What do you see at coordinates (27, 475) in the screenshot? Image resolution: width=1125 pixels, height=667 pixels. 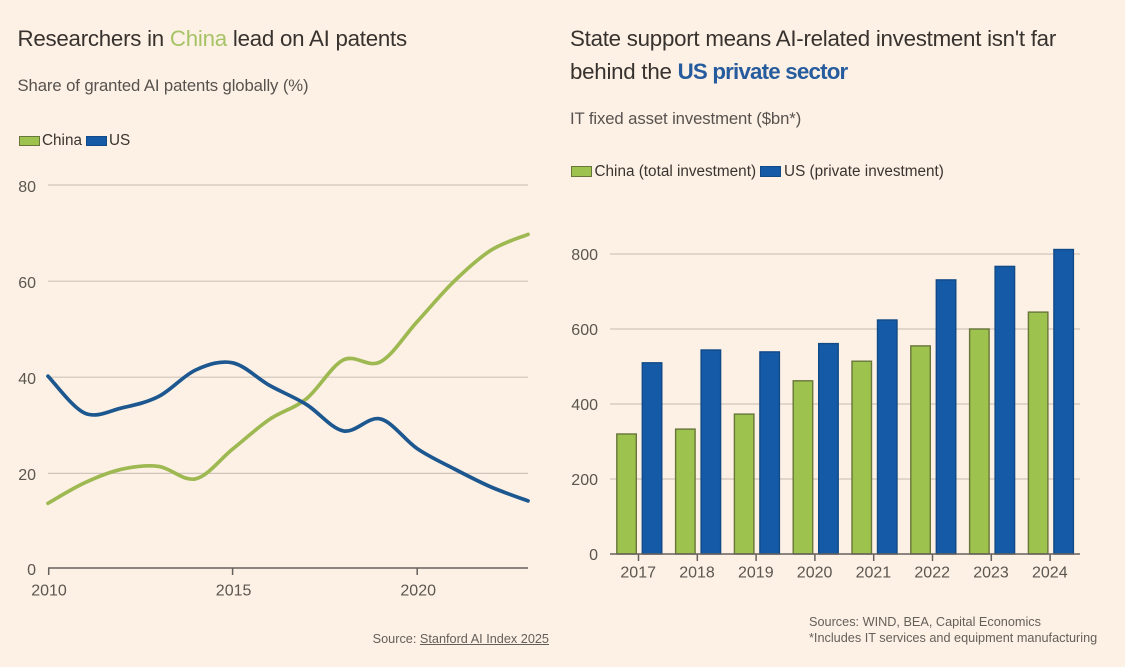 I see `svg-text: 20` at bounding box center [27, 475].